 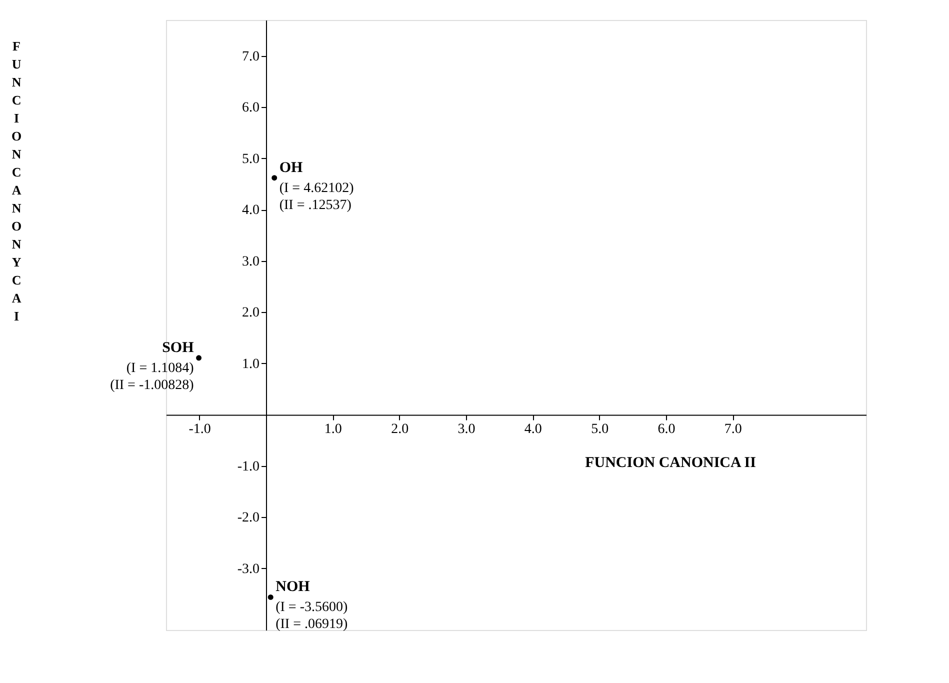 I want to click on y-tick-label: 6.0, so click(x=251, y=108).